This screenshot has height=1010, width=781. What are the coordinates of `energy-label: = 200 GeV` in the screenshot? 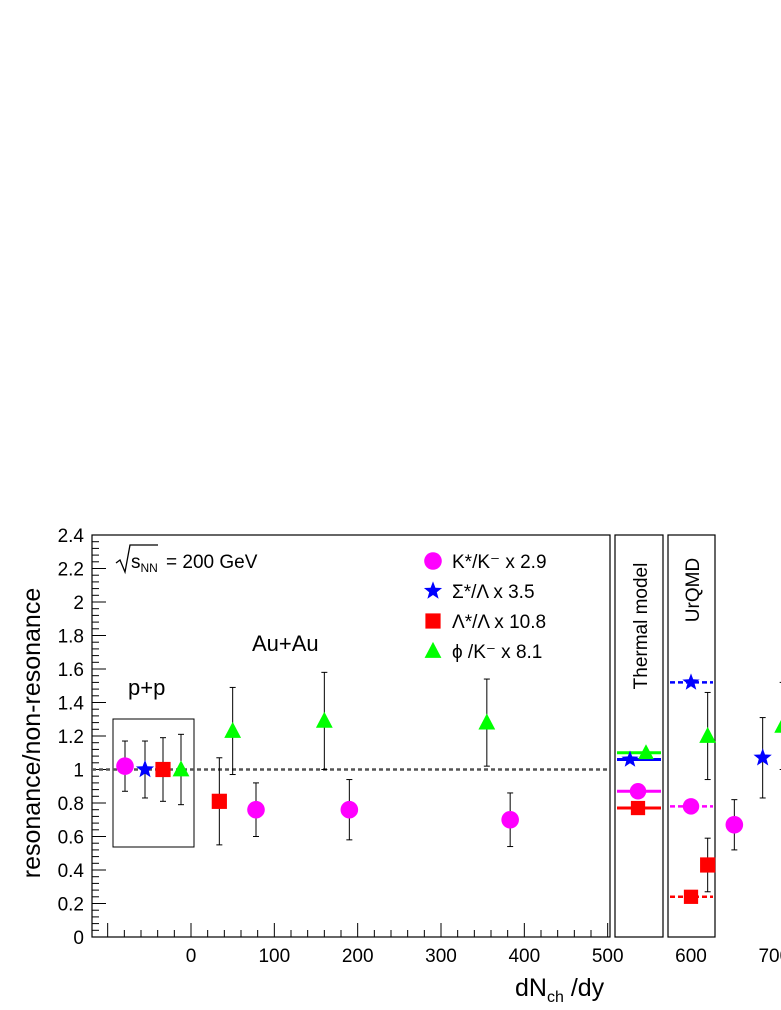 It's located at (212, 562).